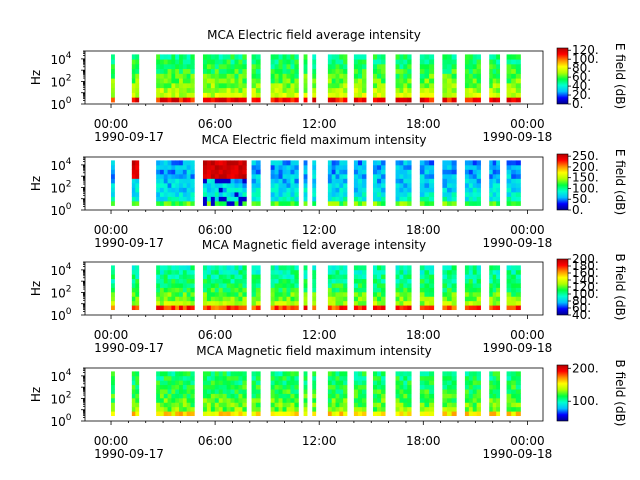 The width and height of the screenshot is (640, 480). I want to click on colorbar-tick-label: 20., so click(581, 95).